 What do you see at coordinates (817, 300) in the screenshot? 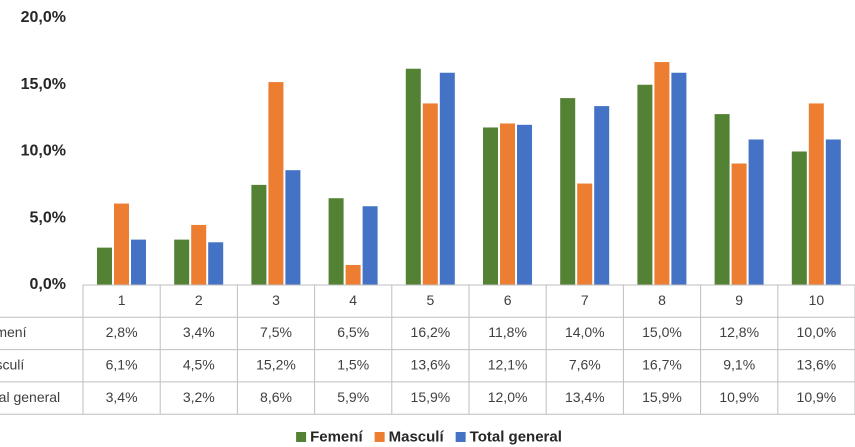
I see `x-tick-label: 10` at bounding box center [817, 300].